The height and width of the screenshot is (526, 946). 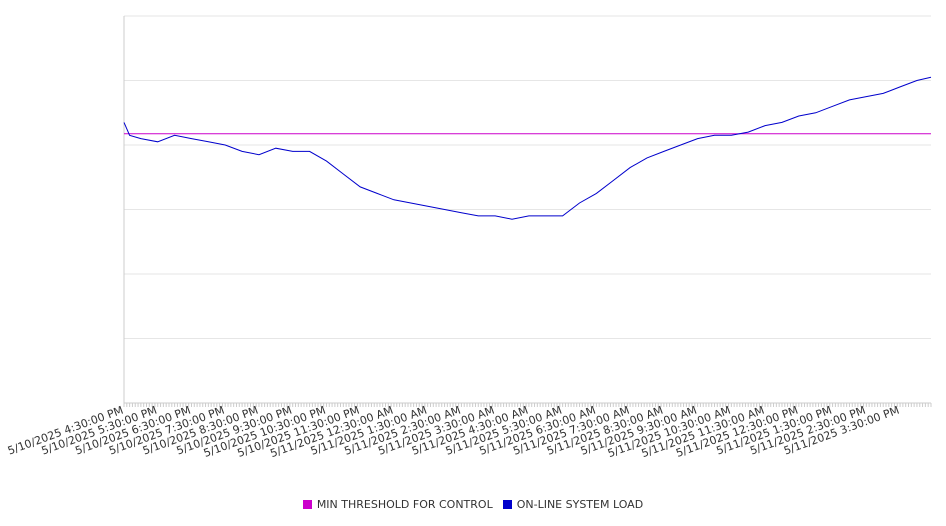 I want to click on legend-item-min-threshold: MIN THRESHOLD FOR CONTROL, so click(x=397, y=504).